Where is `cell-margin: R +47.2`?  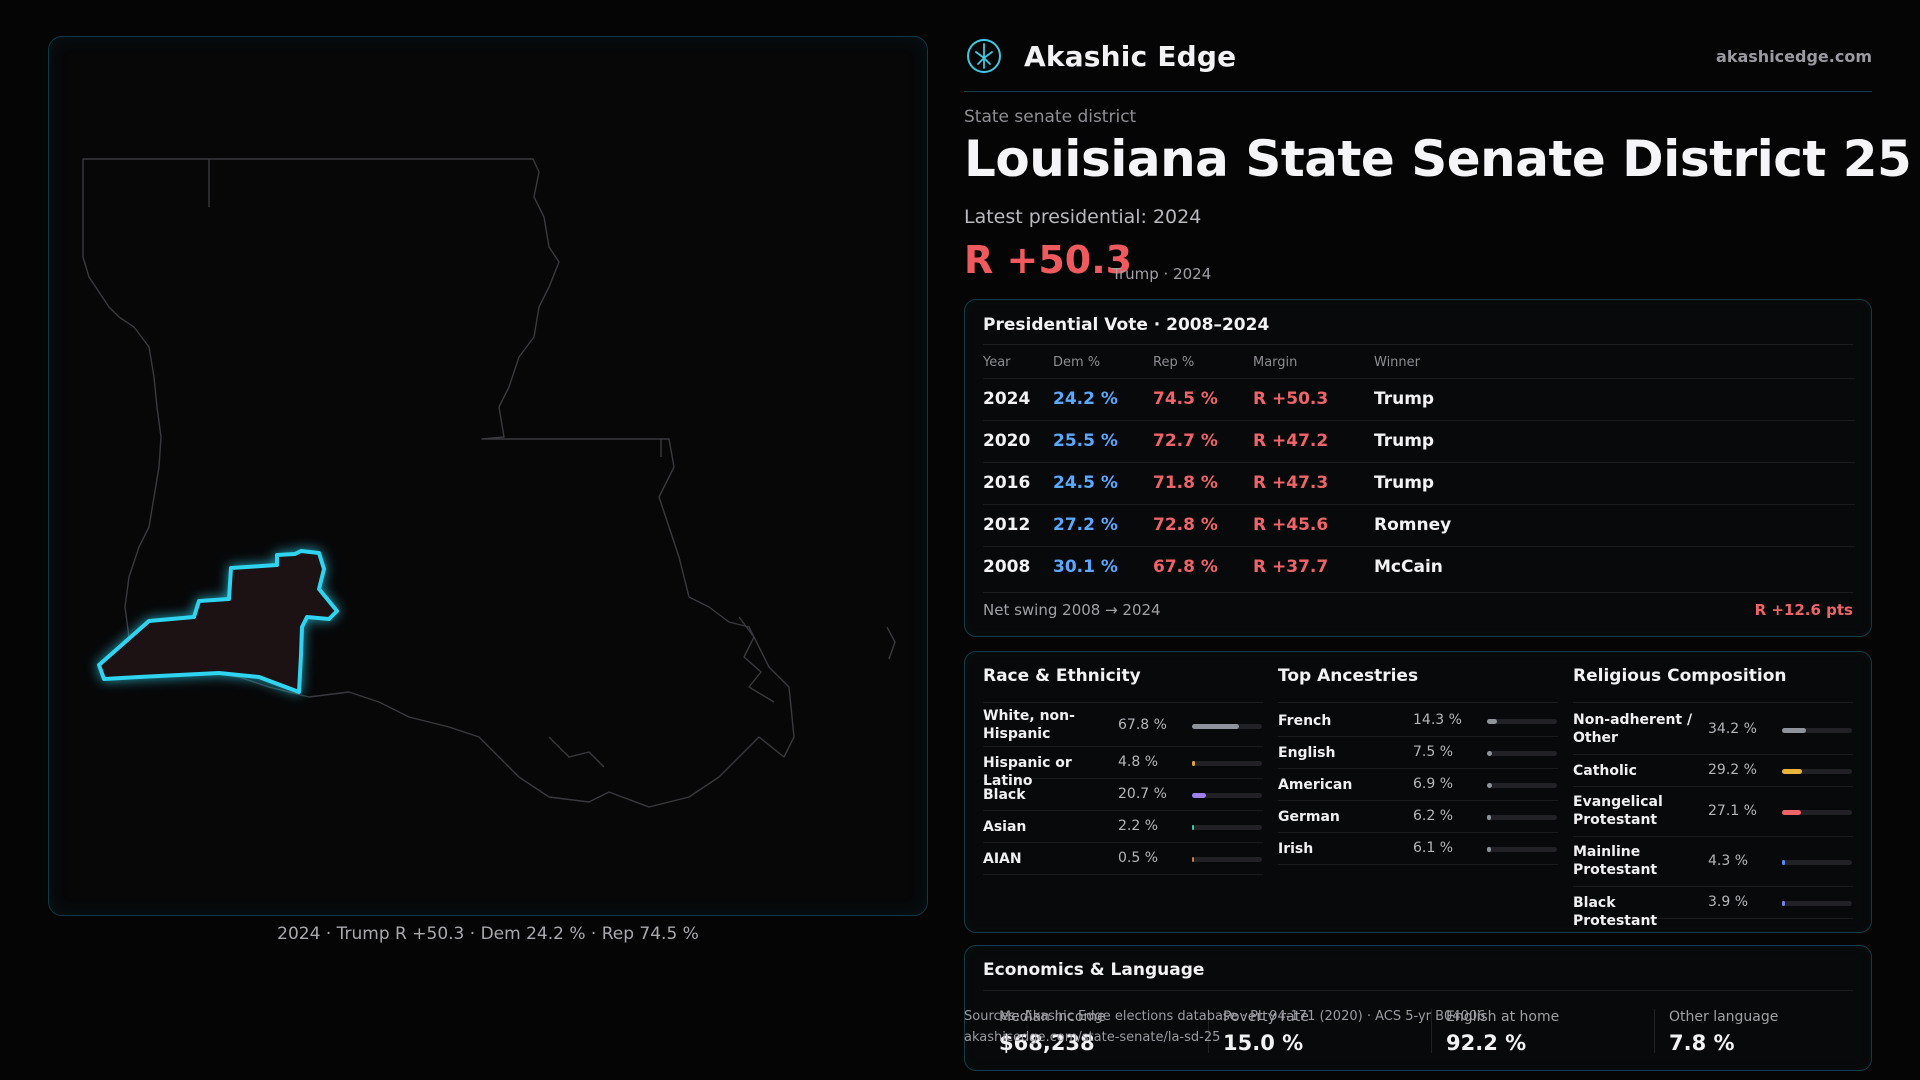
cell-margin: R +47.2 is located at coordinates (1313, 440).